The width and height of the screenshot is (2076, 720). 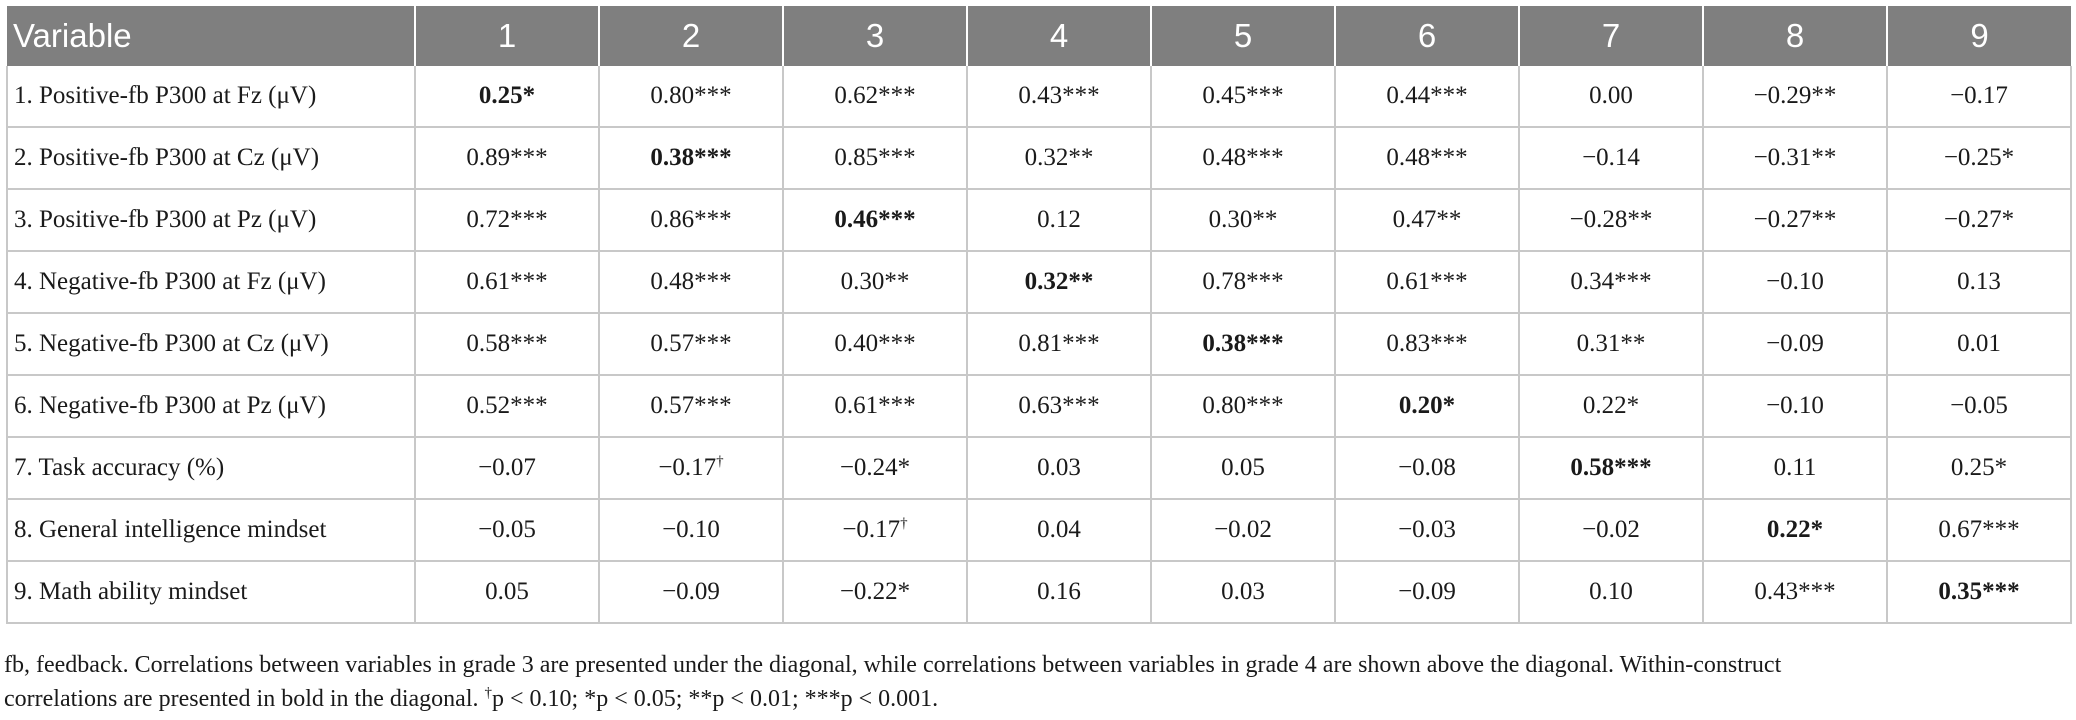 I want to click on table-cell: 0.12, so click(x=1058, y=220).